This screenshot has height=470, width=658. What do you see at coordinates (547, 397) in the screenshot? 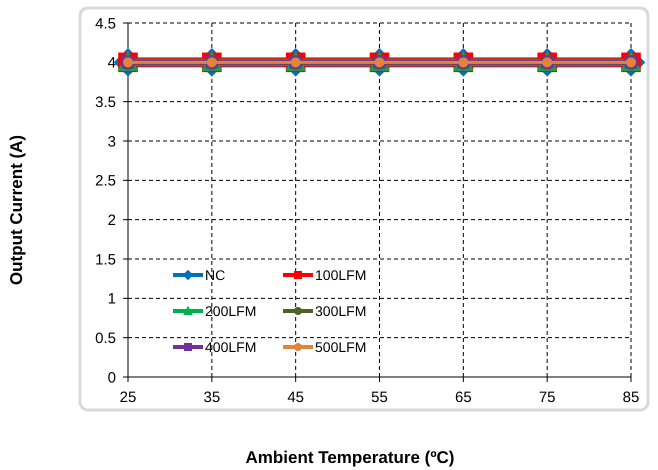
I see `x-tick-label: 75` at bounding box center [547, 397].